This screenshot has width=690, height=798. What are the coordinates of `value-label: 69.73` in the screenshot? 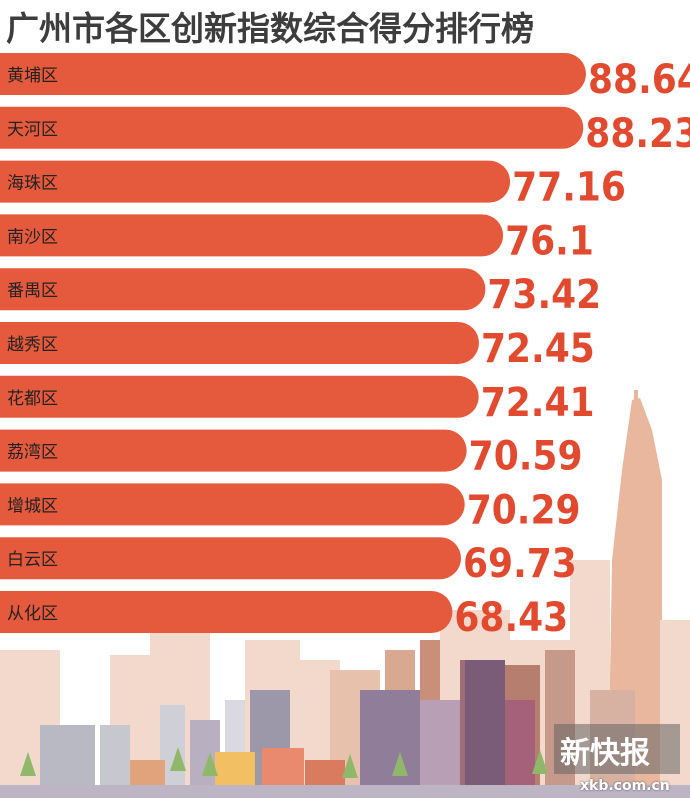 It's located at (520, 564).